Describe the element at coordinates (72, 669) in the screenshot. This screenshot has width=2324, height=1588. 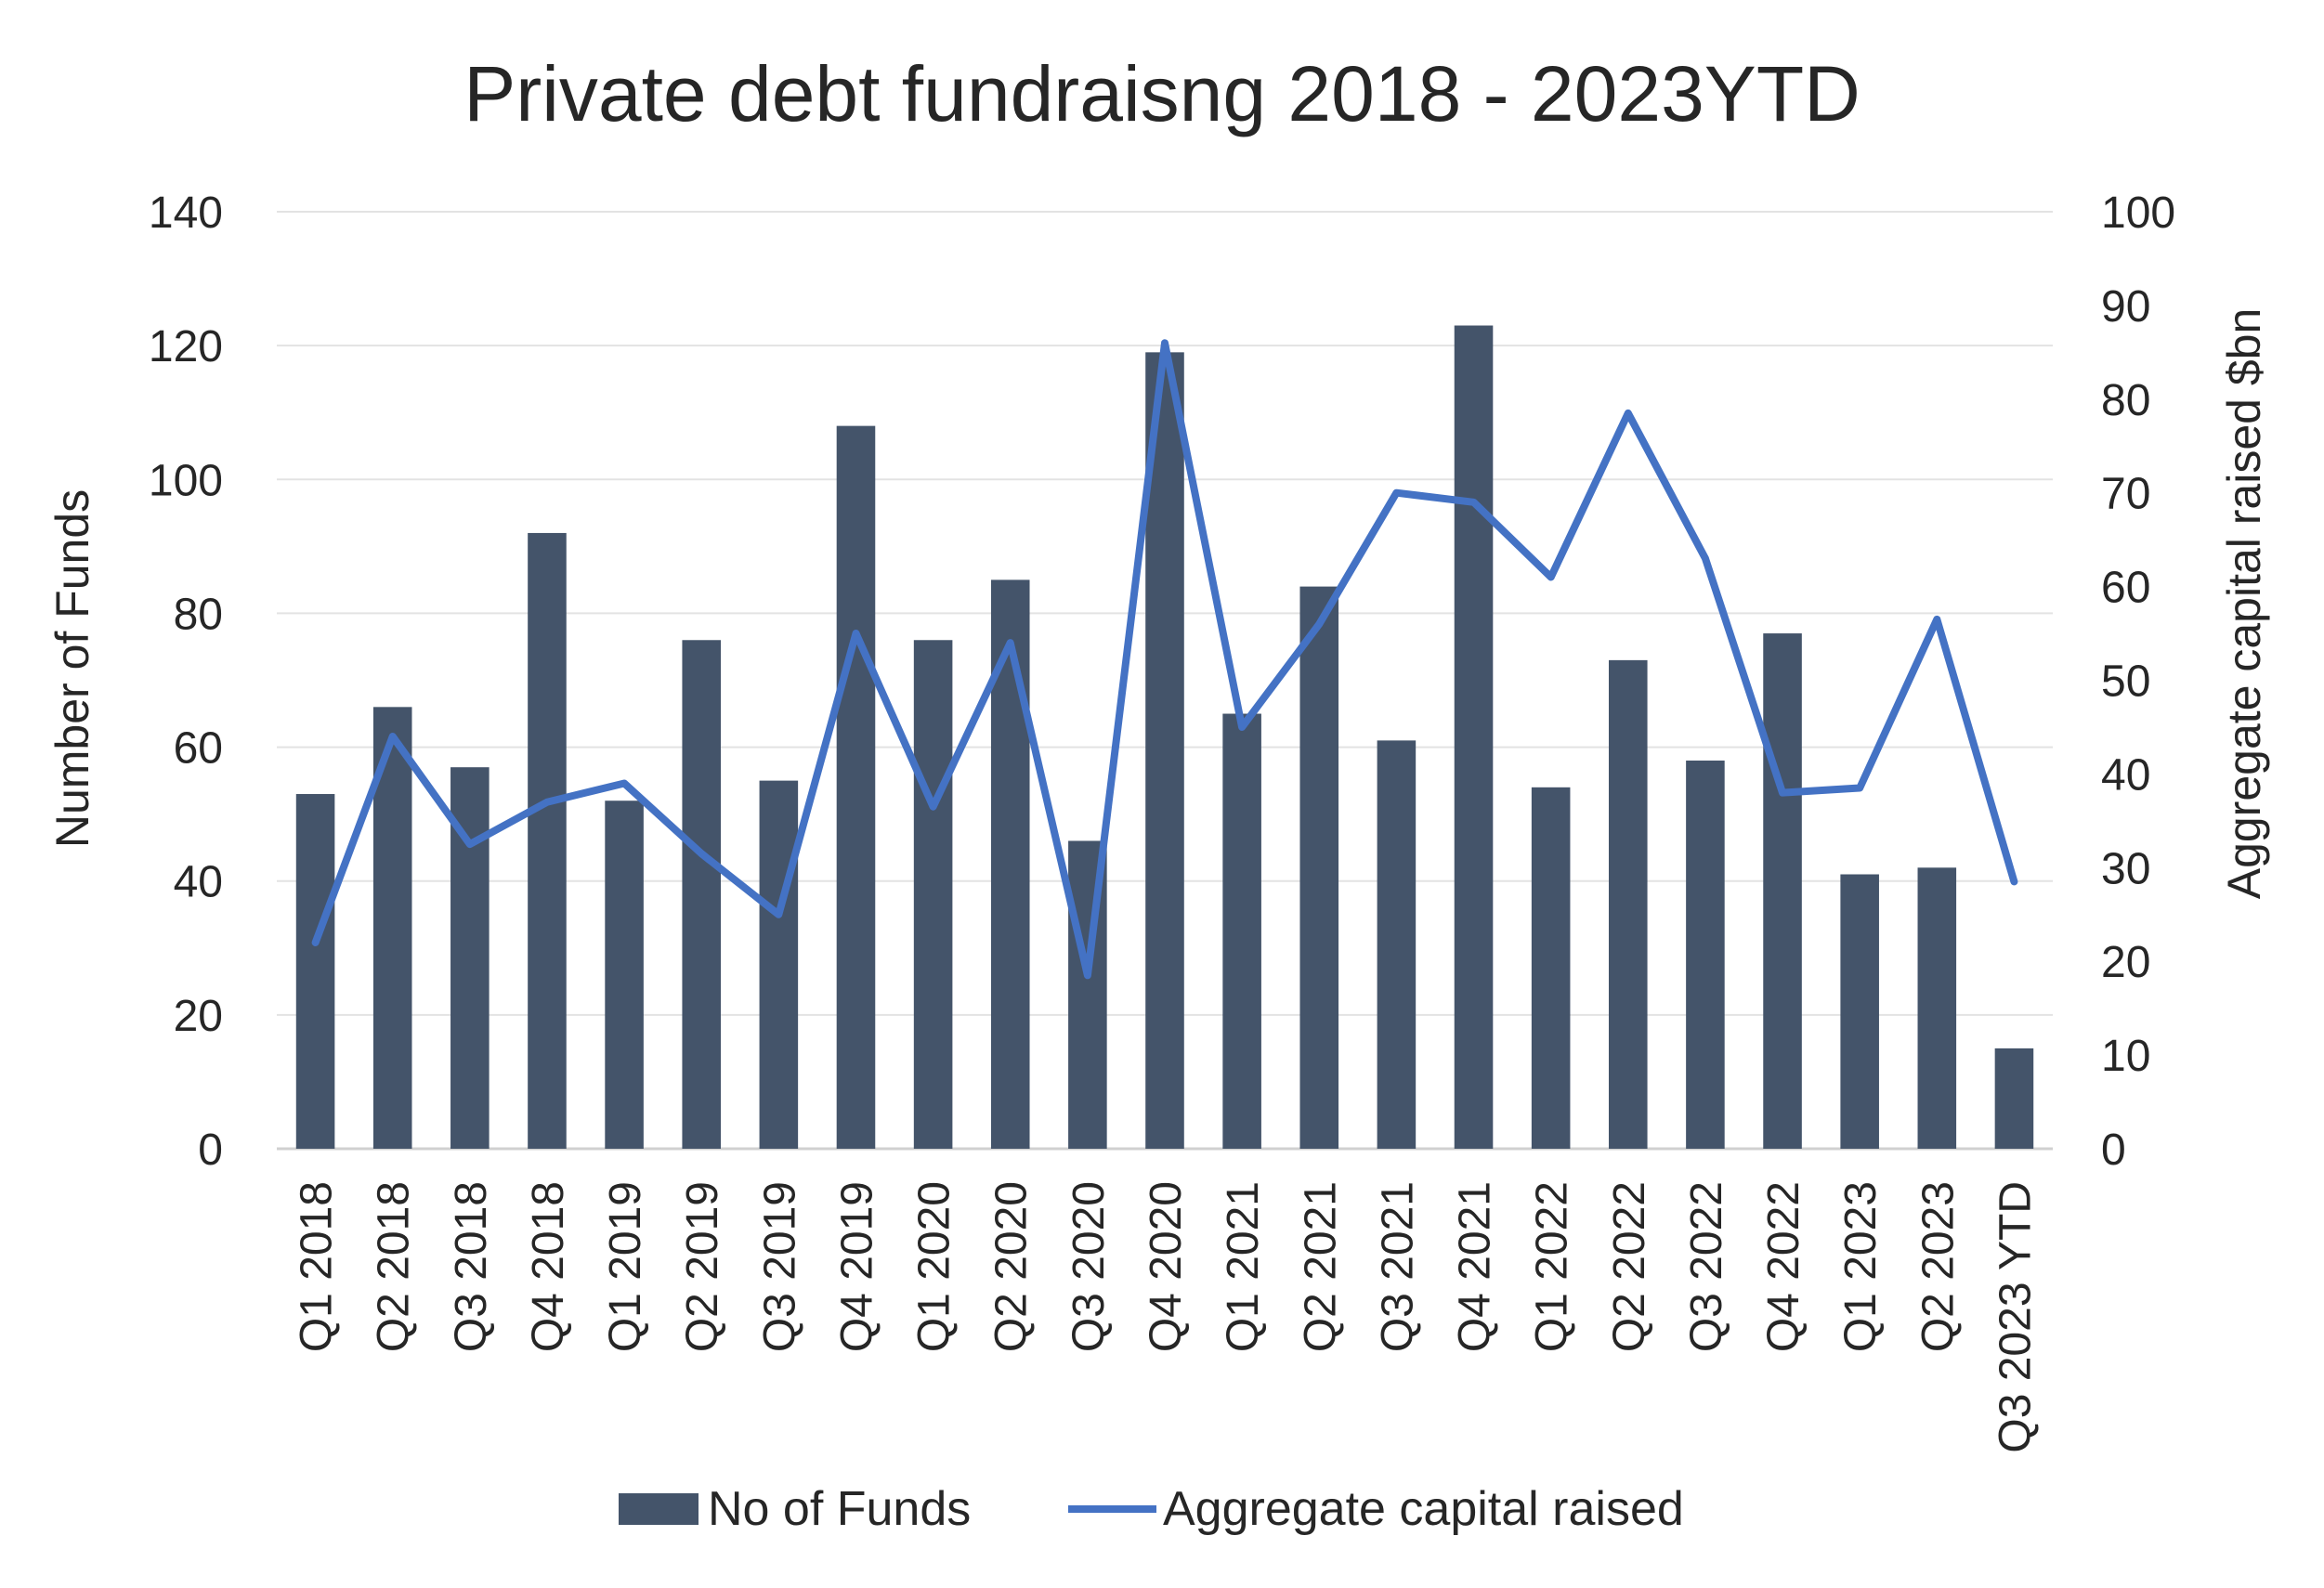
I see `left-axis-label: Number of Funds` at that location.